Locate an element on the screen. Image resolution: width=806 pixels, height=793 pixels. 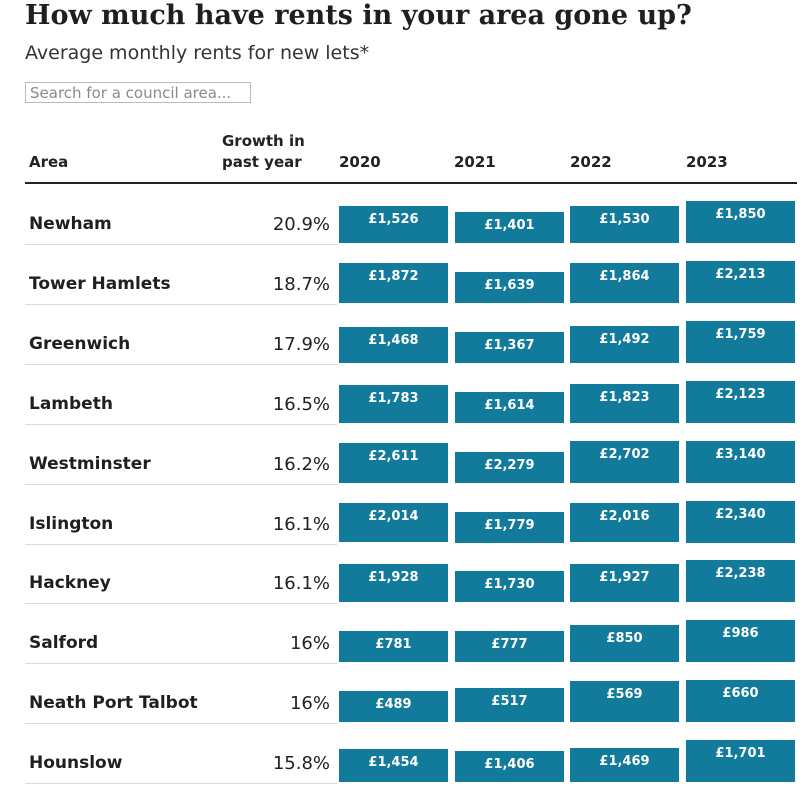
rent-bar-label: £1,864 is located at coordinates (624, 277).